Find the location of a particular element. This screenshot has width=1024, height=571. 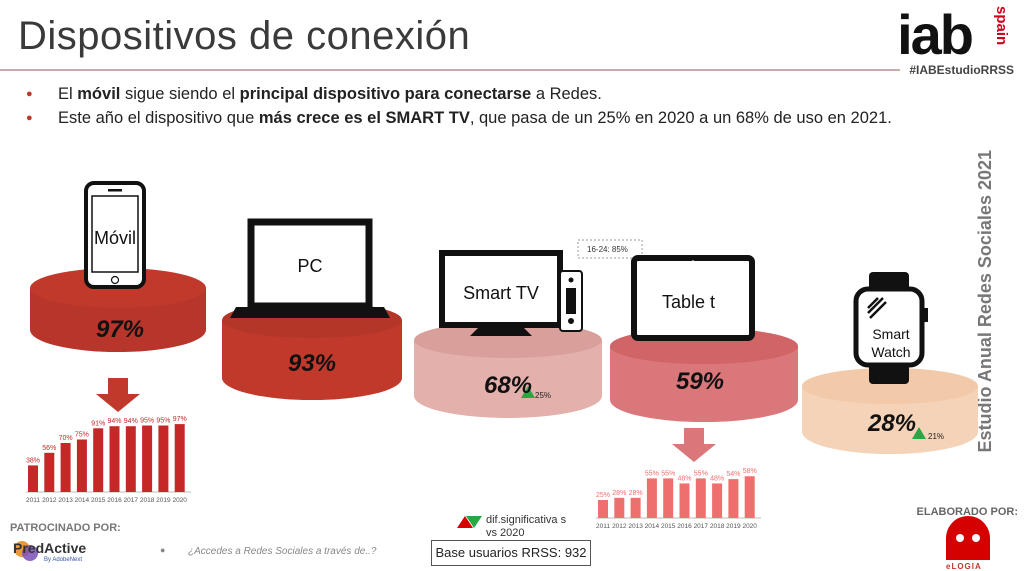

sponsor-sub: By AdobeNext is located at coordinates (63, 560).